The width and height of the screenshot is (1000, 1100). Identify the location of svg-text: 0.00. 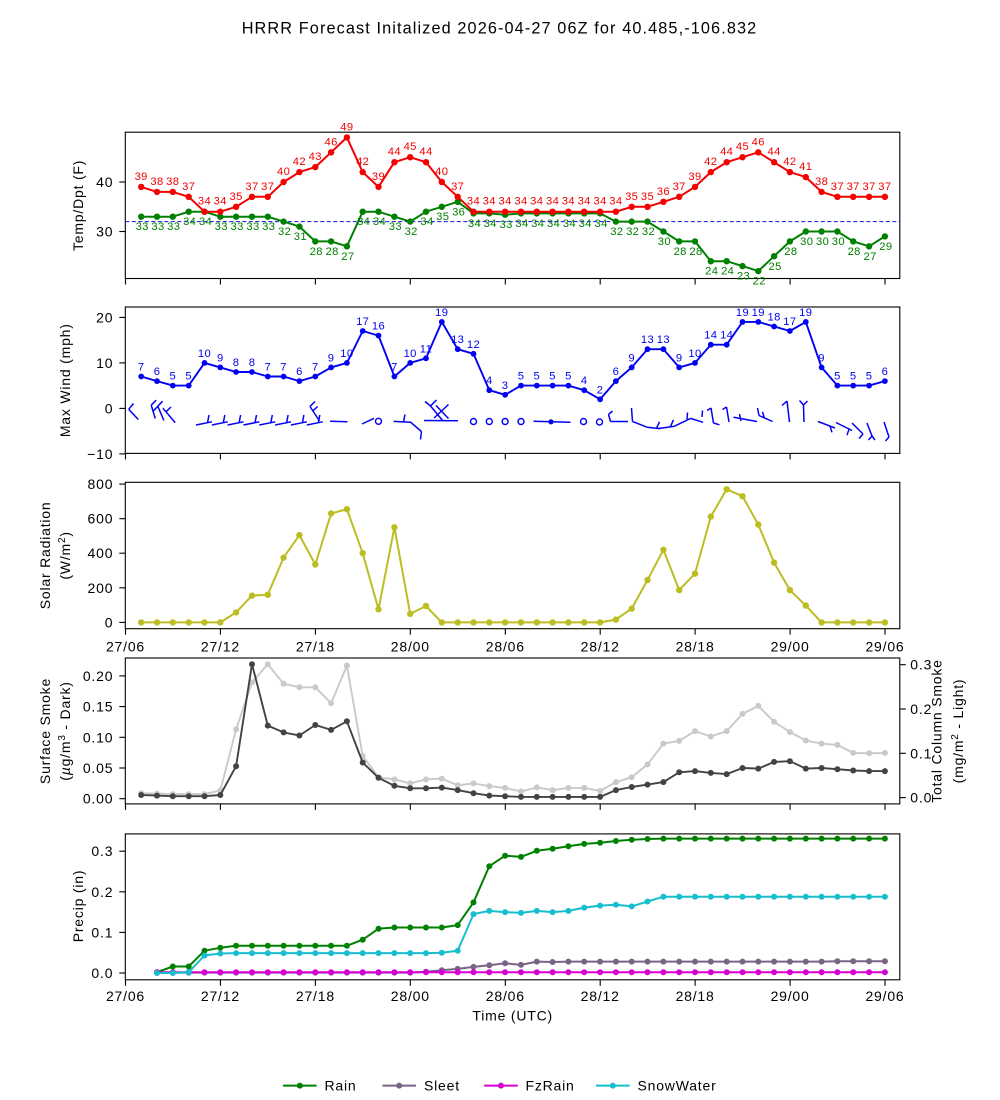
(98, 799).